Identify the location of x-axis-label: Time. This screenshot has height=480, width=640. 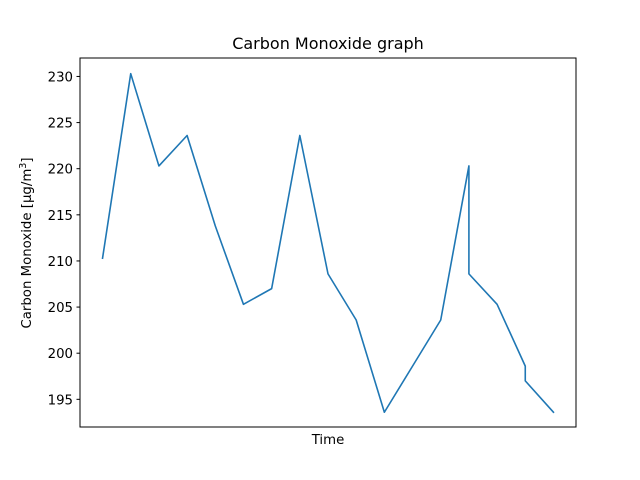
(328, 440).